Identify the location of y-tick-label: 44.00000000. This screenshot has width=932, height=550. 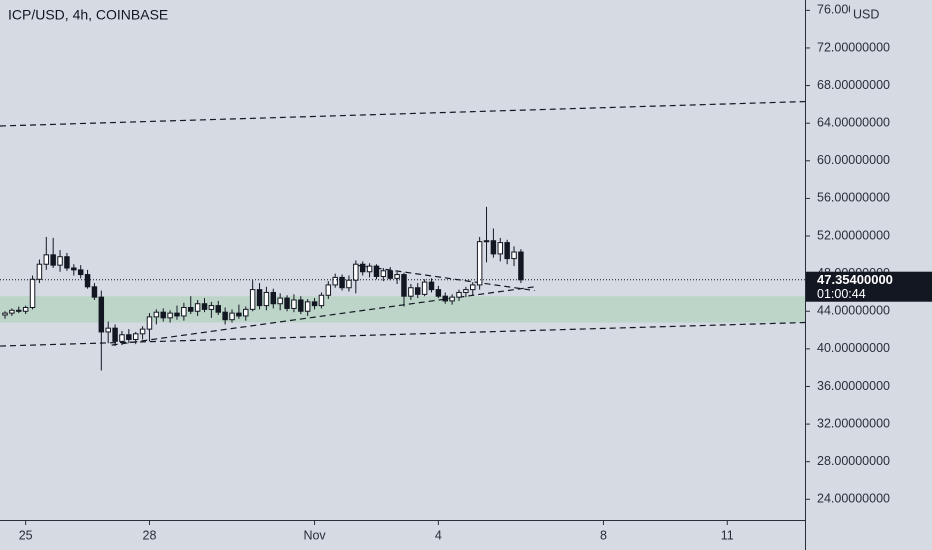
(853, 311).